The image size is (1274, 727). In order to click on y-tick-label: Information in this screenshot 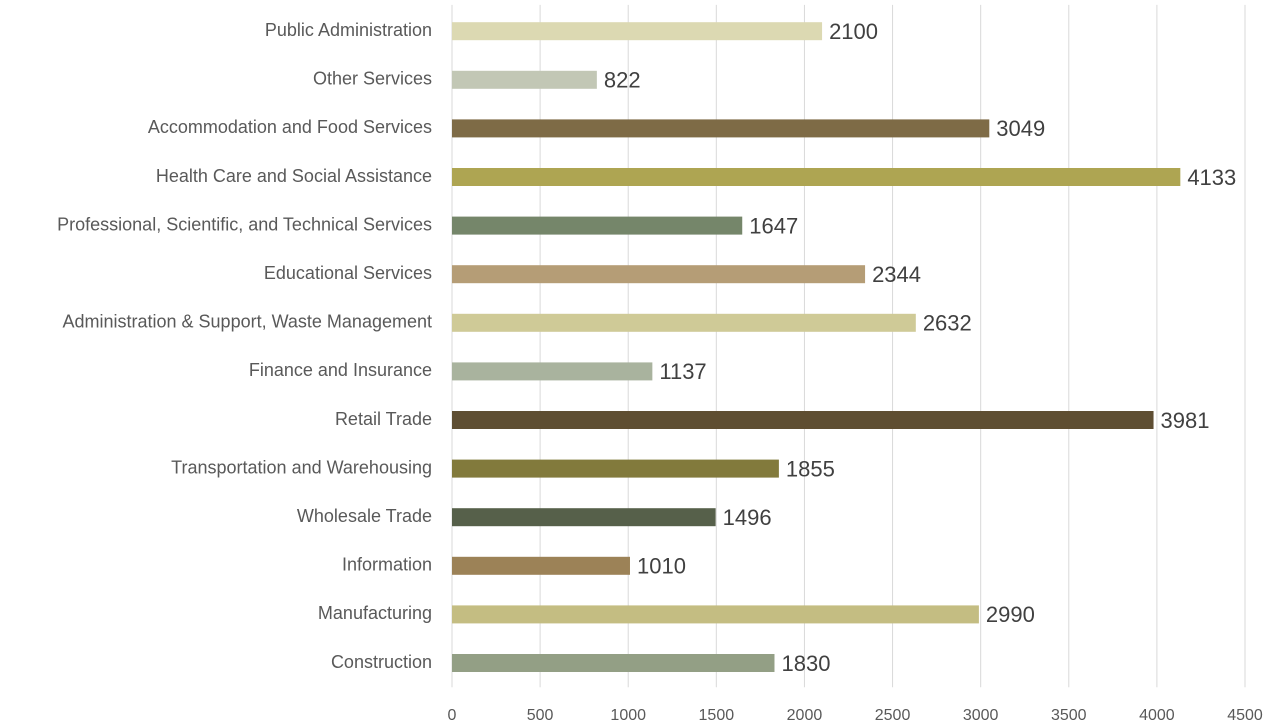, I will do `click(387, 565)`.